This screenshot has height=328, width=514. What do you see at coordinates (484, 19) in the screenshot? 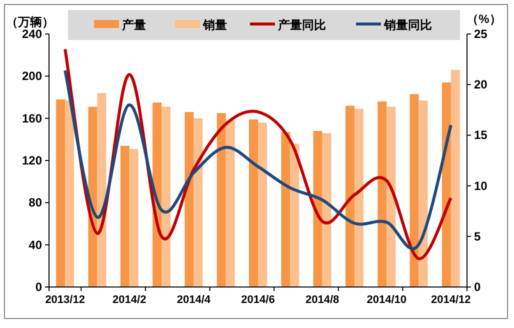
I see `y2-axis-title: （%）` at bounding box center [484, 19].